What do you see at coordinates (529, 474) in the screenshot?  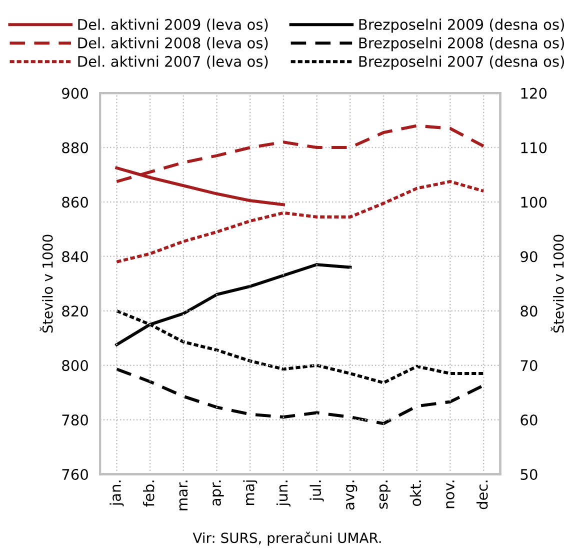 I see `y2-tick-label: 50` at bounding box center [529, 474].